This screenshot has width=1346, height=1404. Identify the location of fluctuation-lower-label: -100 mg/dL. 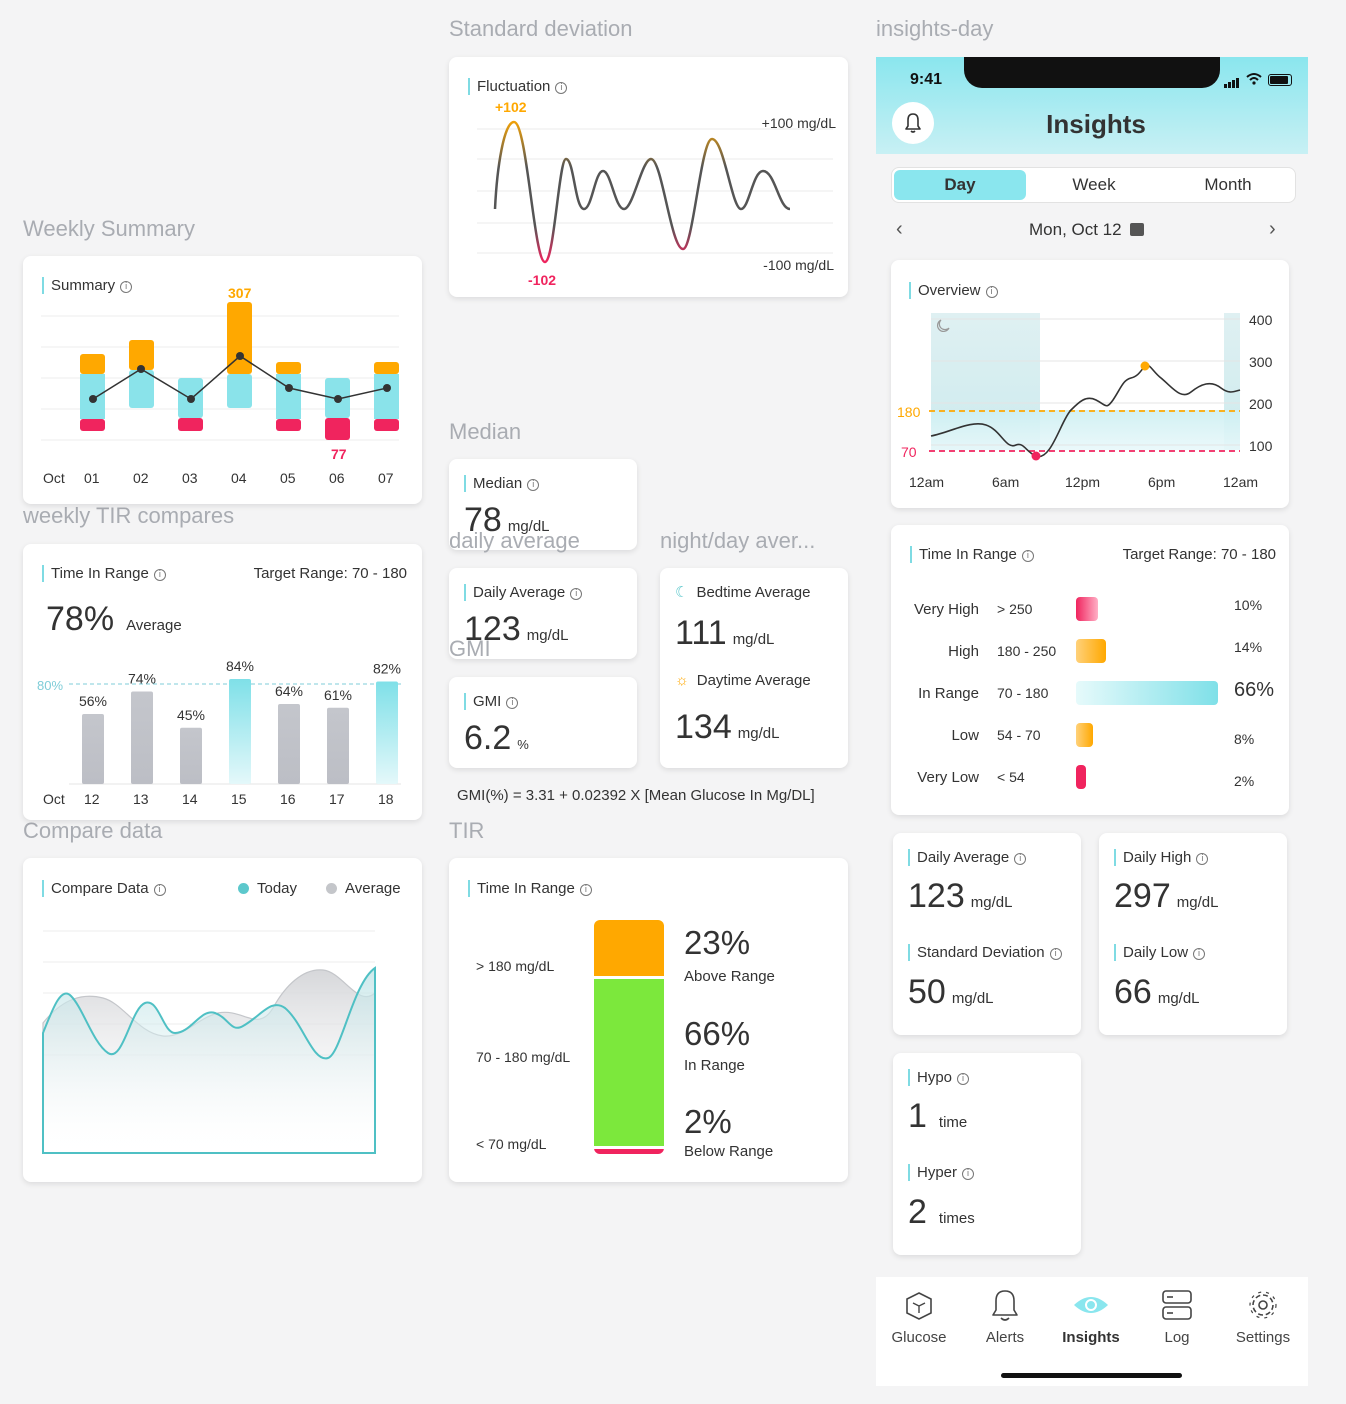
(798, 265).